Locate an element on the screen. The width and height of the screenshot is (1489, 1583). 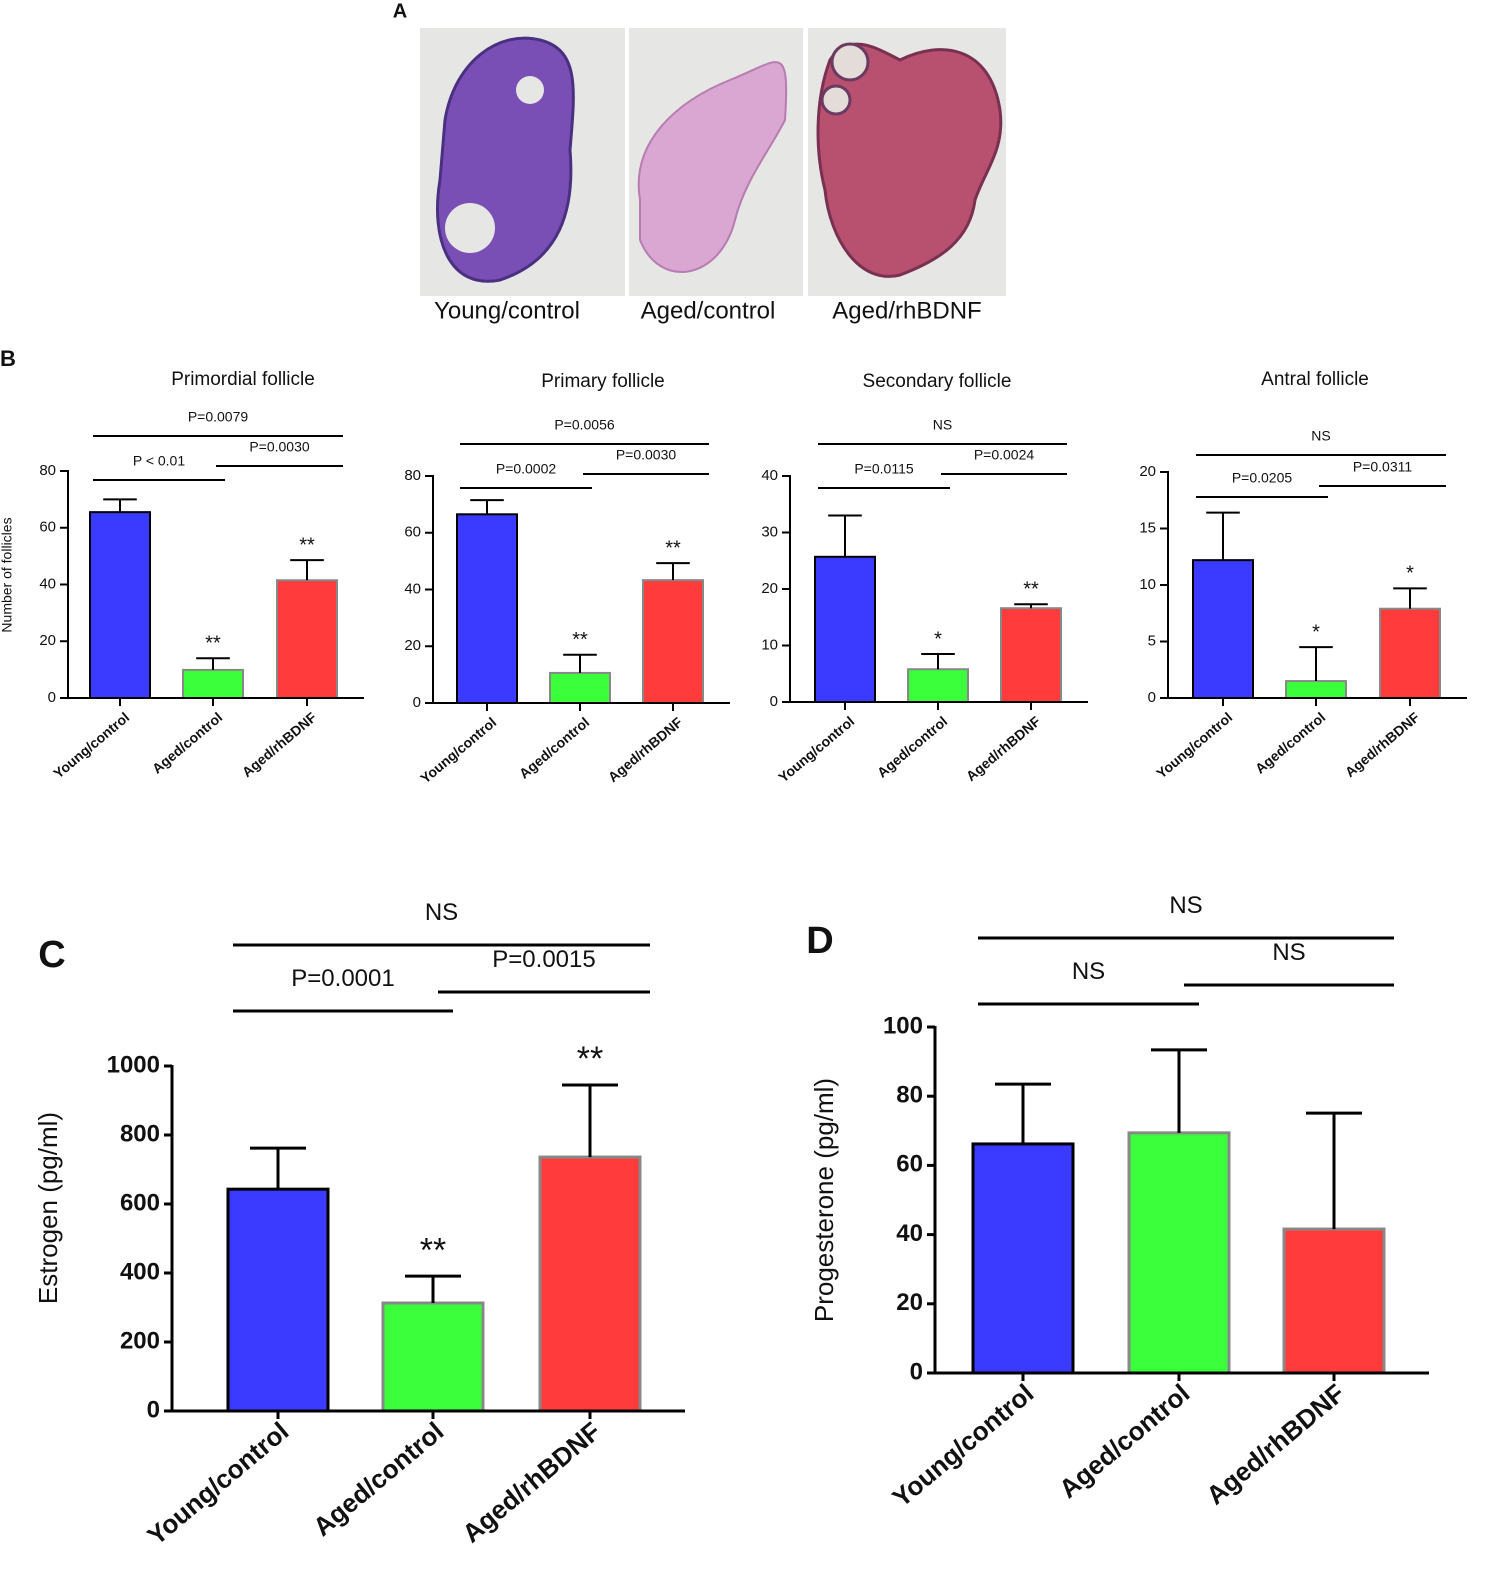
chart-title: Antral follicle is located at coordinates (1315, 379).